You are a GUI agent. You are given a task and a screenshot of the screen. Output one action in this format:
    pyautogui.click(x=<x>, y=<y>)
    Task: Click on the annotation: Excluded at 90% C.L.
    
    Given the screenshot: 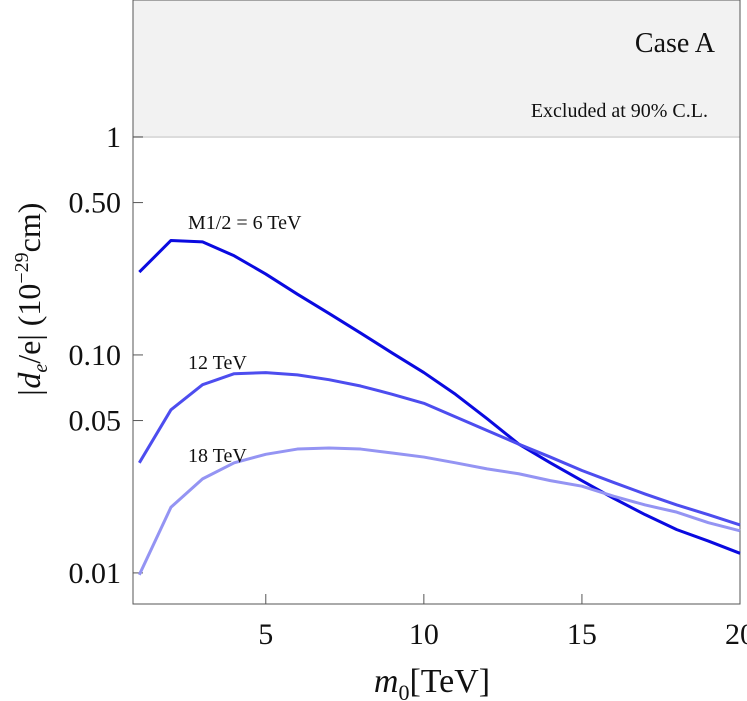 What is the action you would take?
    pyautogui.click(x=619, y=111)
    